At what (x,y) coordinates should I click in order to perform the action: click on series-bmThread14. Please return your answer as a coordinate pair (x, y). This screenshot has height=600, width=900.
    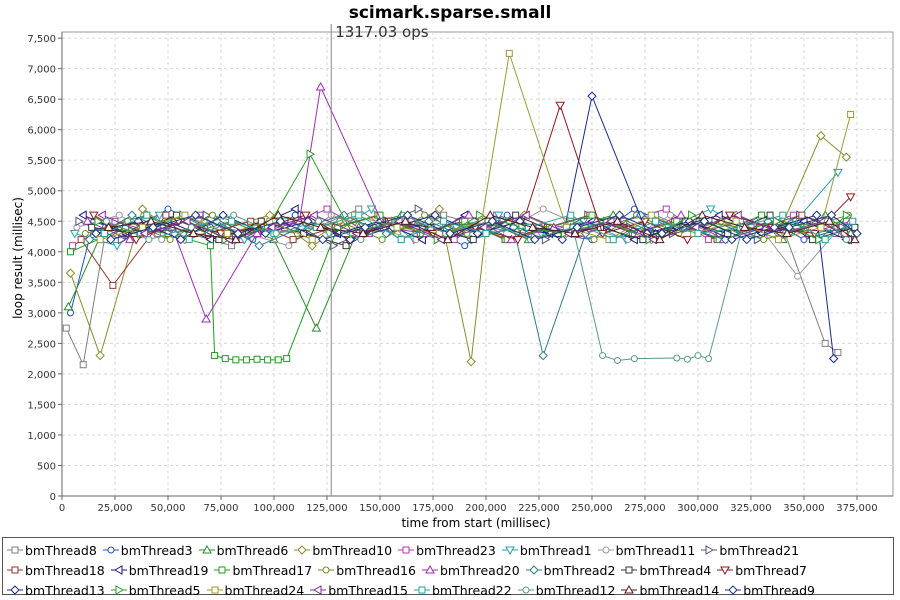
    Looking at the image, I should click on (481, 227).